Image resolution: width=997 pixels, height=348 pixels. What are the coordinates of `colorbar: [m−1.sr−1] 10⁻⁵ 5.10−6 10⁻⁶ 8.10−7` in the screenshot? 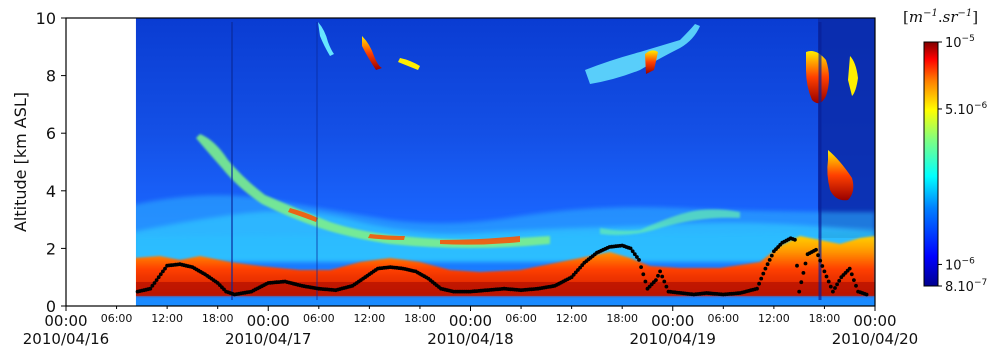 It's located at (945, 151).